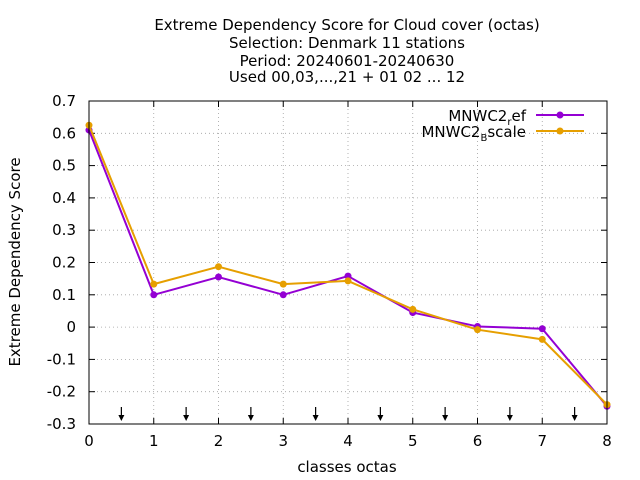  What do you see at coordinates (413, 441) in the screenshot?
I see `x-tick-label: 5` at bounding box center [413, 441].